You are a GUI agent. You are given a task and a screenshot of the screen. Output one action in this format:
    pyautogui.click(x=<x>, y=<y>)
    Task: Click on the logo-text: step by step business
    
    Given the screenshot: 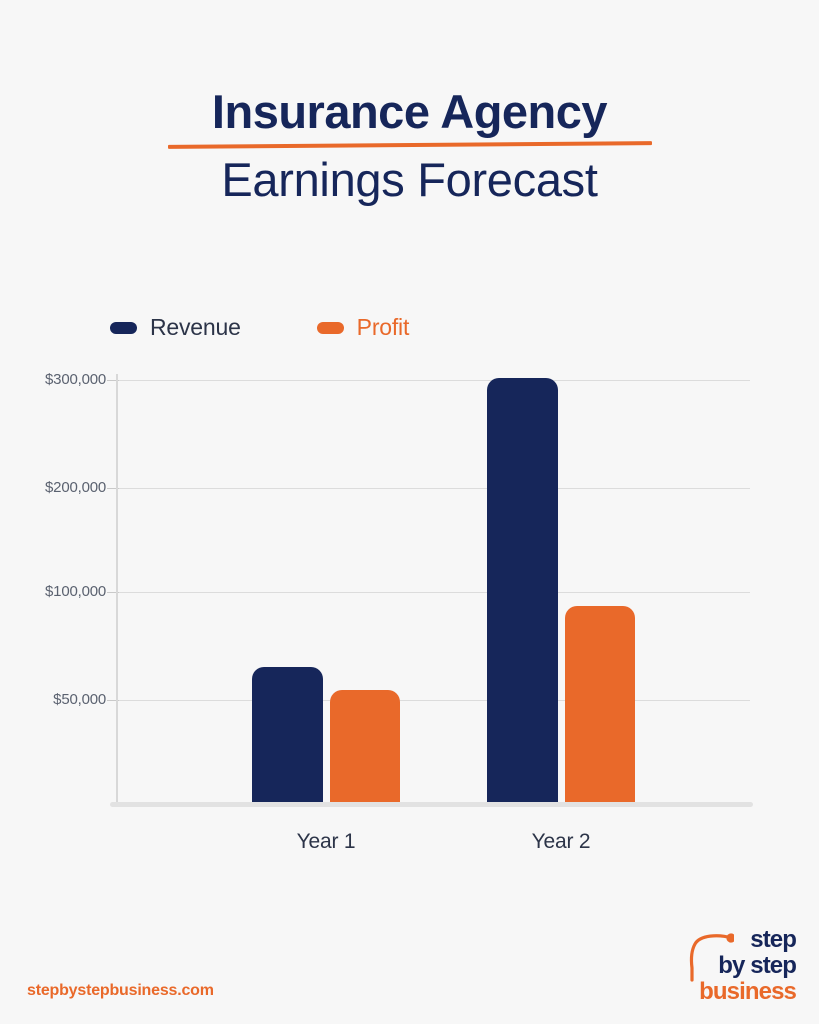 What is the action you would take?
    pyautogui.click(x=748, y=965)
    